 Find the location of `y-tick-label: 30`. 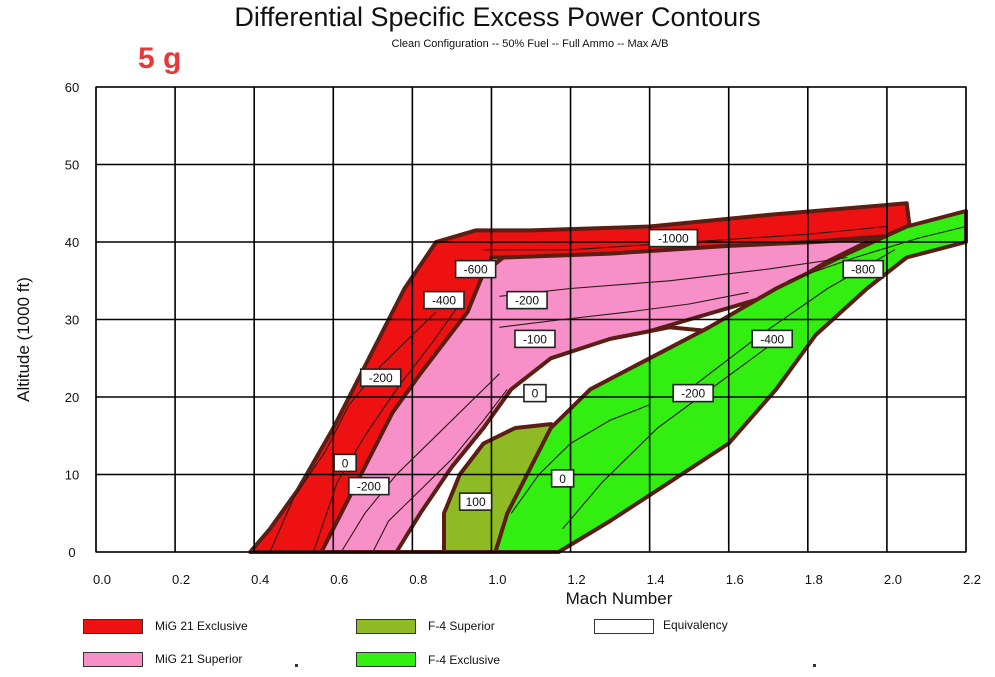

y-tick-label: 30 is located at coordinates (72, 320).